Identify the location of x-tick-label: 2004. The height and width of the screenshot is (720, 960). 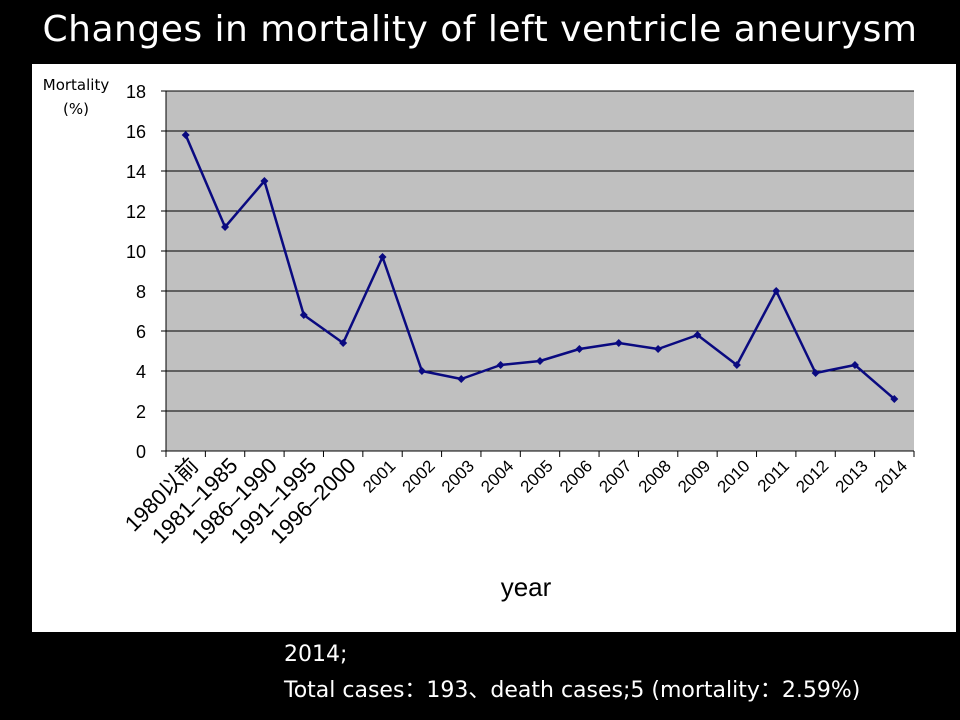
(497, 476).